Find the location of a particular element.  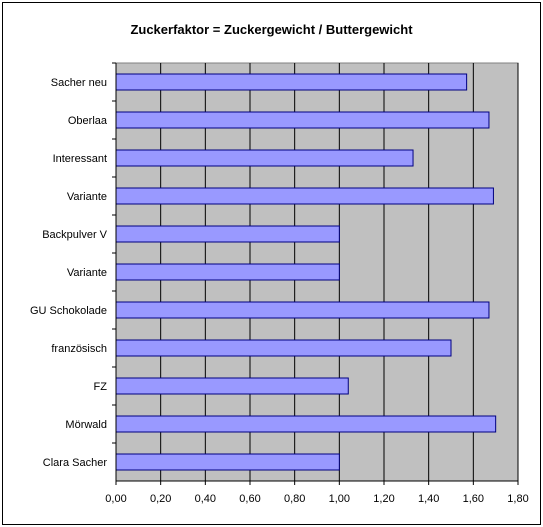

y-tick-label: Oberlaa is located at coordinates (88, 121).